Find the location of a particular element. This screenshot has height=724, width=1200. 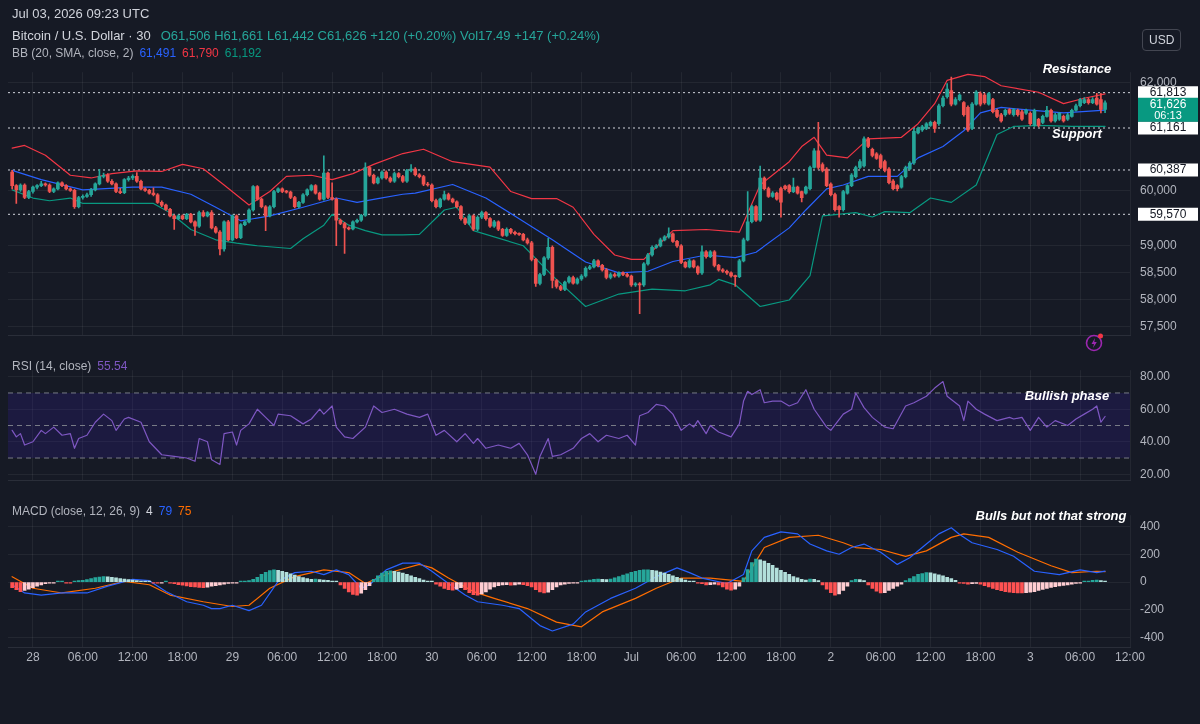

text: 61,626 is located at coordinates (1168, 104).